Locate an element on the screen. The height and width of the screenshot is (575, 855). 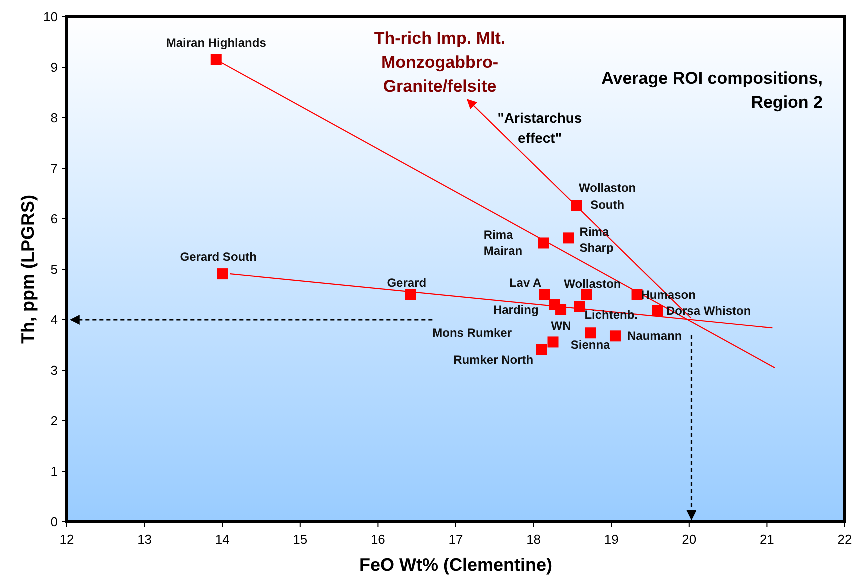
x-tick-label: 21 is located at coordinates (767, 539).